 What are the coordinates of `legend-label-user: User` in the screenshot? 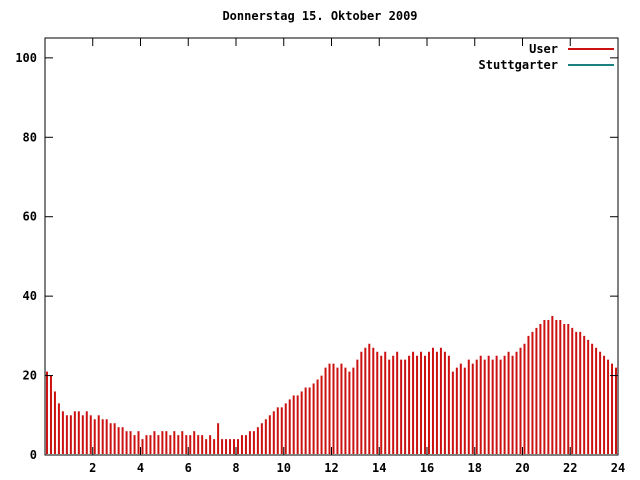 It's located at (543, 49).